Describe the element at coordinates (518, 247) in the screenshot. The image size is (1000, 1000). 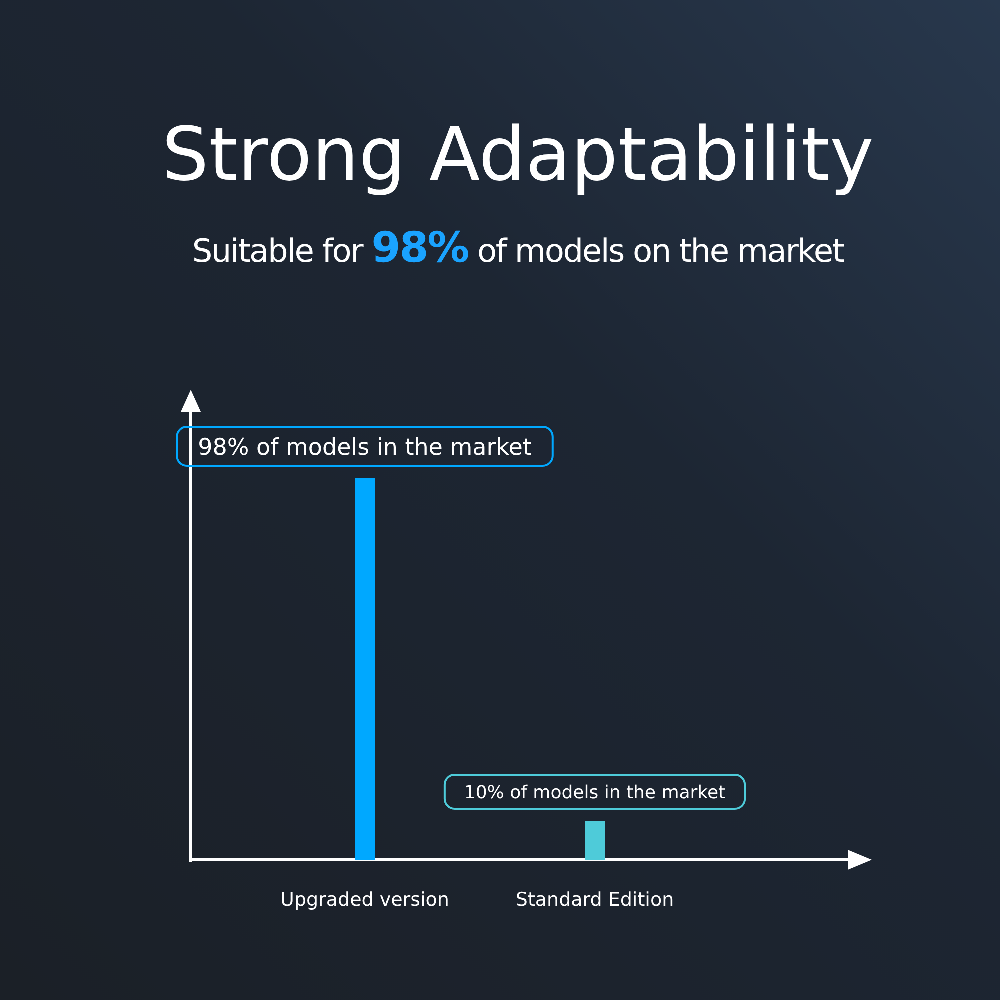
I see `chart-subtitle: Suitable for 98% of models on the market` at that location.